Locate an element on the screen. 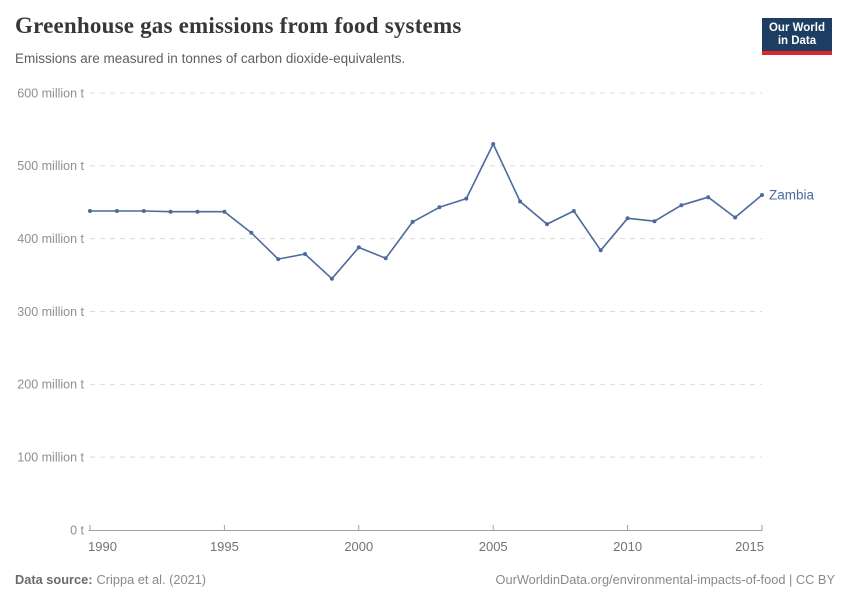 The image size is (850, 600). x-tick-label: 2010 is located at coordinates (627, 546).